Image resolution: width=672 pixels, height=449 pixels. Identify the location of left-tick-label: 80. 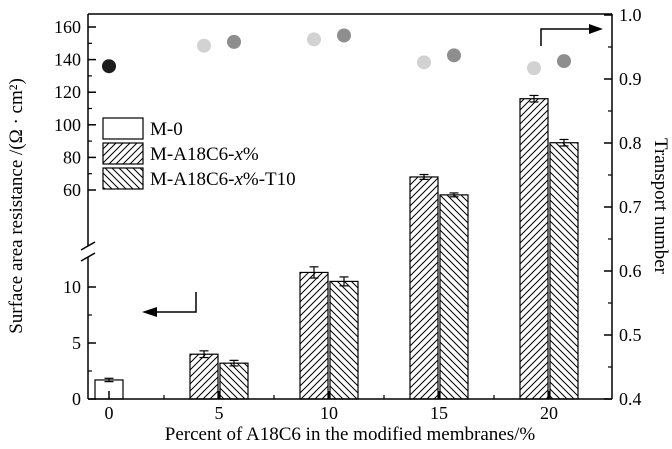
(72, 157).